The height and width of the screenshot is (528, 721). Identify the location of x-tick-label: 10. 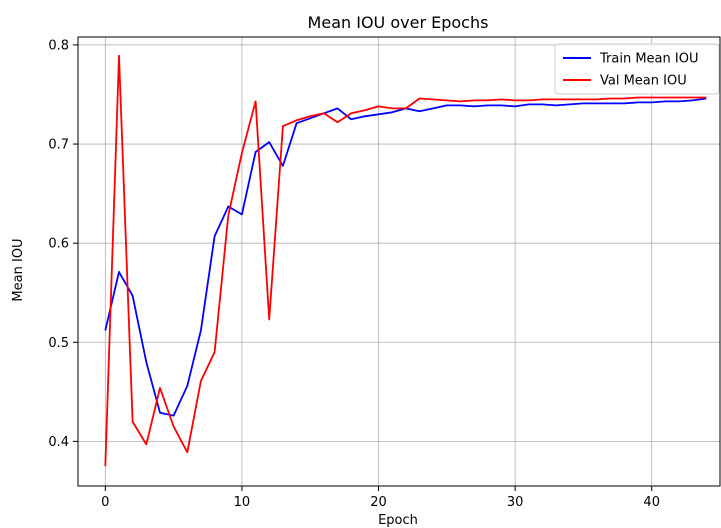
(242, 502).